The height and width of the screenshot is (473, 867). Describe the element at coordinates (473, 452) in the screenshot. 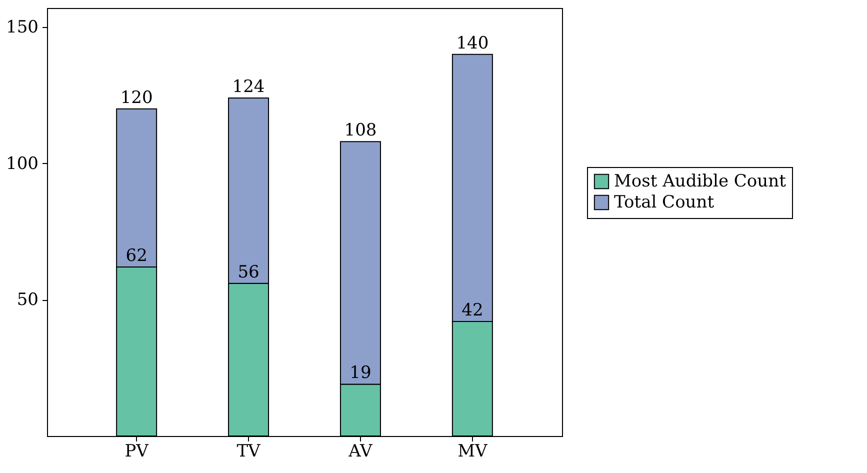

I see `x-tick-label: MV` at that location.